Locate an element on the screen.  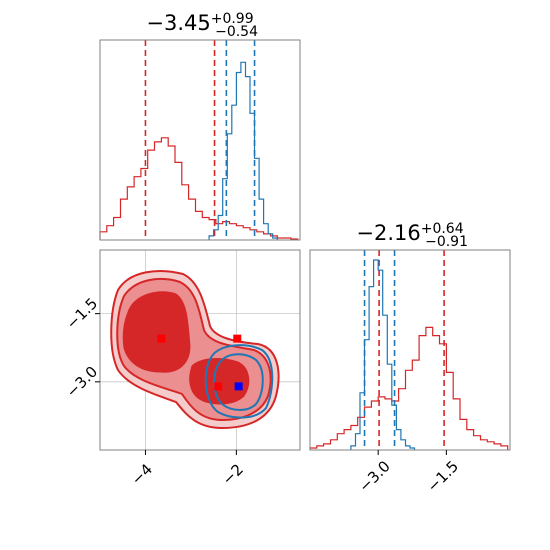
blue-contour-outer is located at coordinates (239, 381).